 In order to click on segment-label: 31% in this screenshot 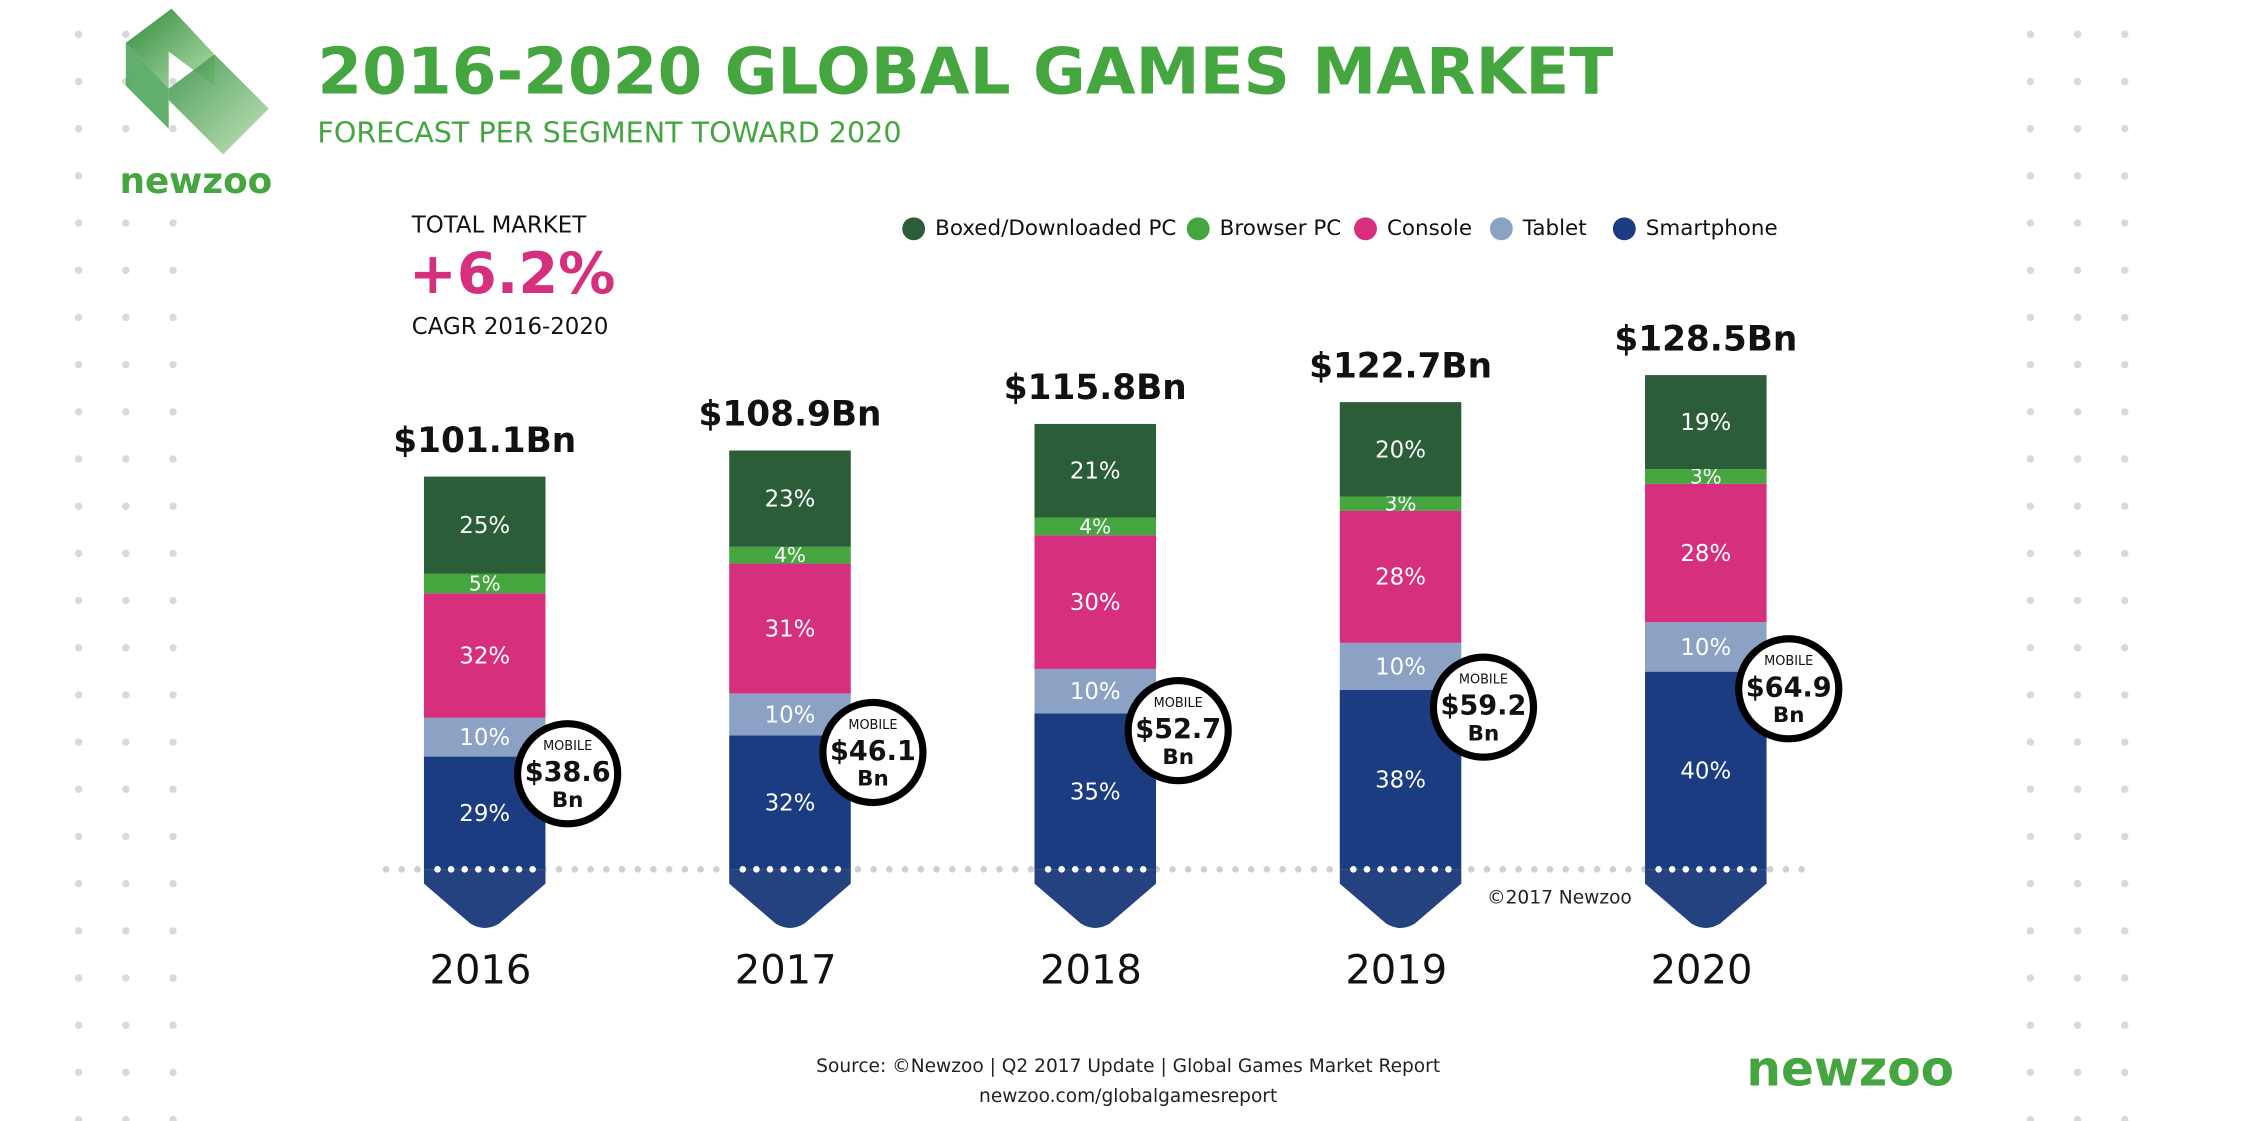, I will do `click(790, 629)`.